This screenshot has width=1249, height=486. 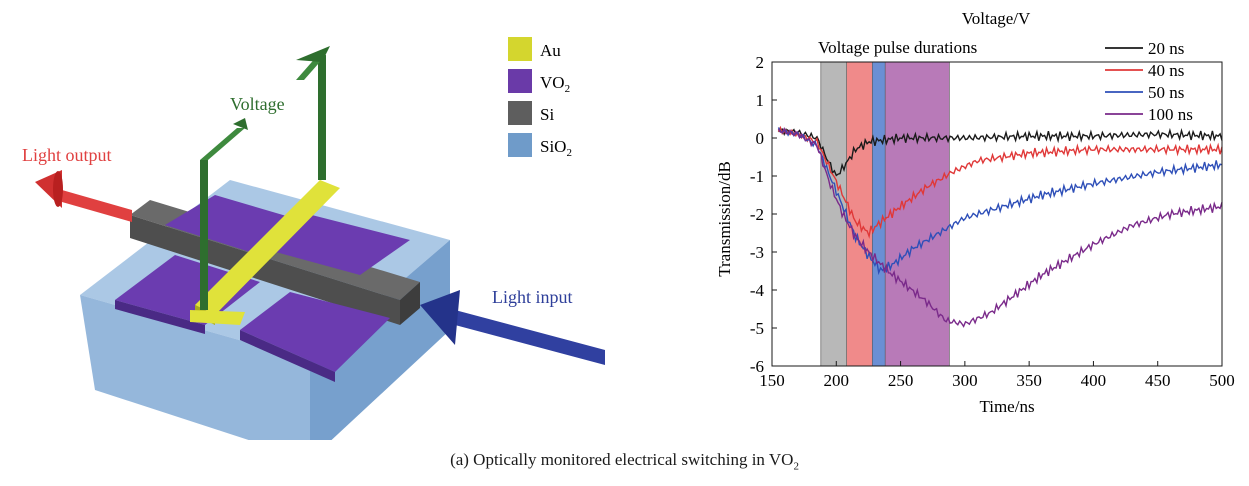 What do you see at coordinates (67, 155) in the screenshot?
I see `light-output-label: Light output` at bounding box center [67, 155].